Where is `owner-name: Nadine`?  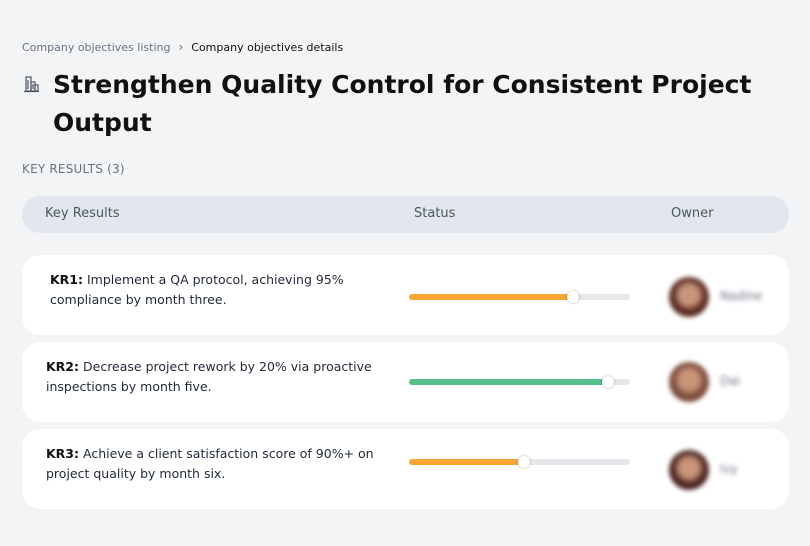 owner-name: Nadine is located at coordinates (741, 296).